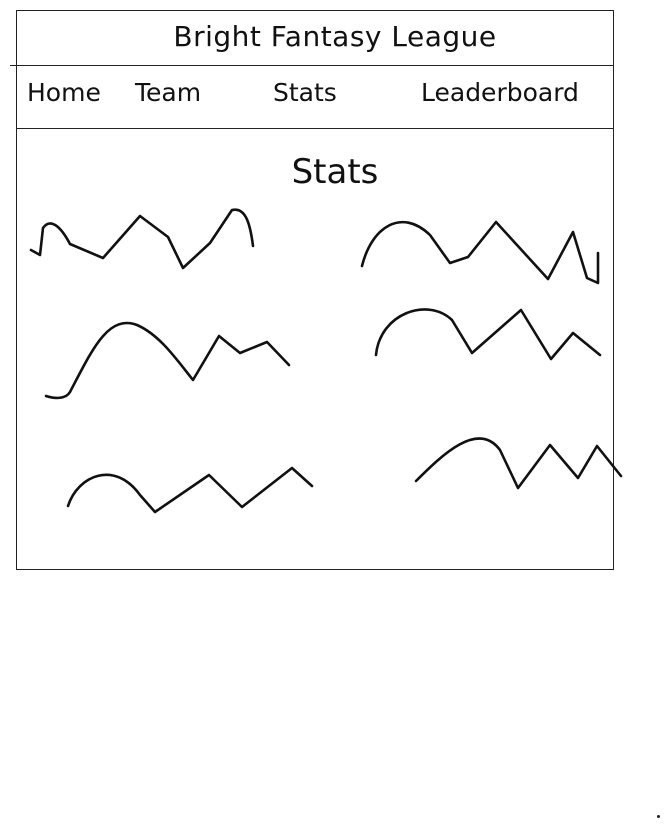 Image resolution: width=670 pixels, height=828 pixels. Describe the element at coordinates (64, 92) in the screenshot. I see `nav-item-home: Home` at that location.